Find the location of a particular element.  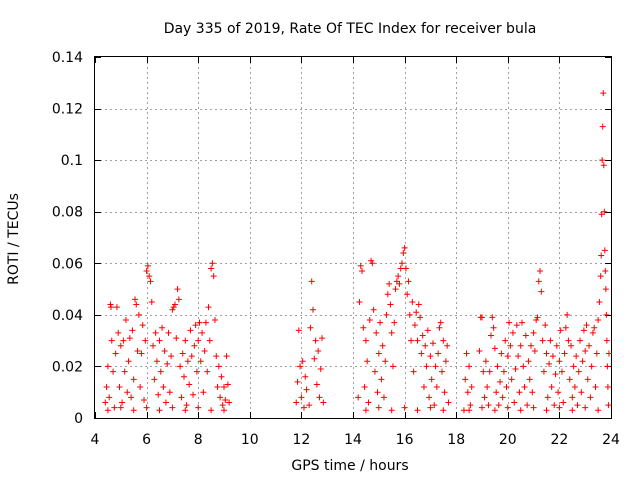

x-tick-label: 12 is located at coordinates (301, 440).